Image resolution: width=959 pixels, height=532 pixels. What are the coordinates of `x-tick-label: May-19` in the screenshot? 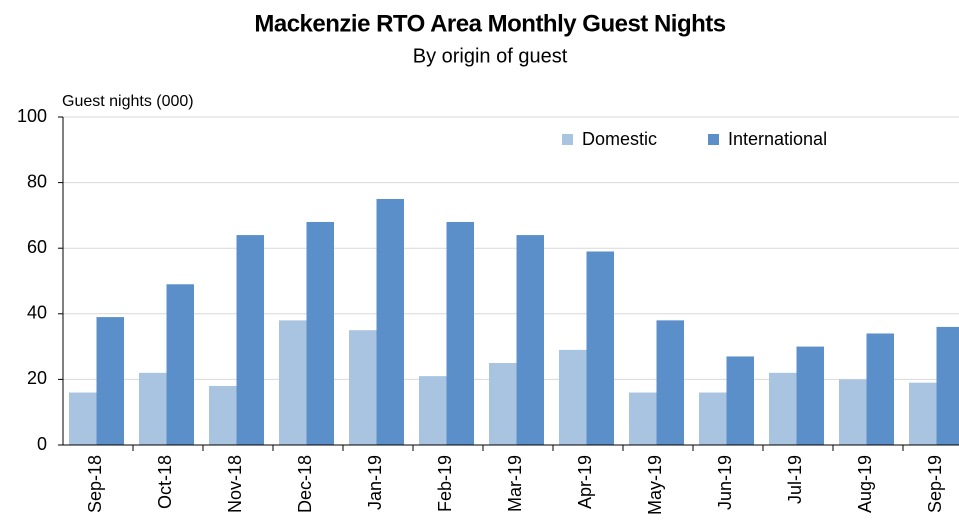 It's located at (655, 485).